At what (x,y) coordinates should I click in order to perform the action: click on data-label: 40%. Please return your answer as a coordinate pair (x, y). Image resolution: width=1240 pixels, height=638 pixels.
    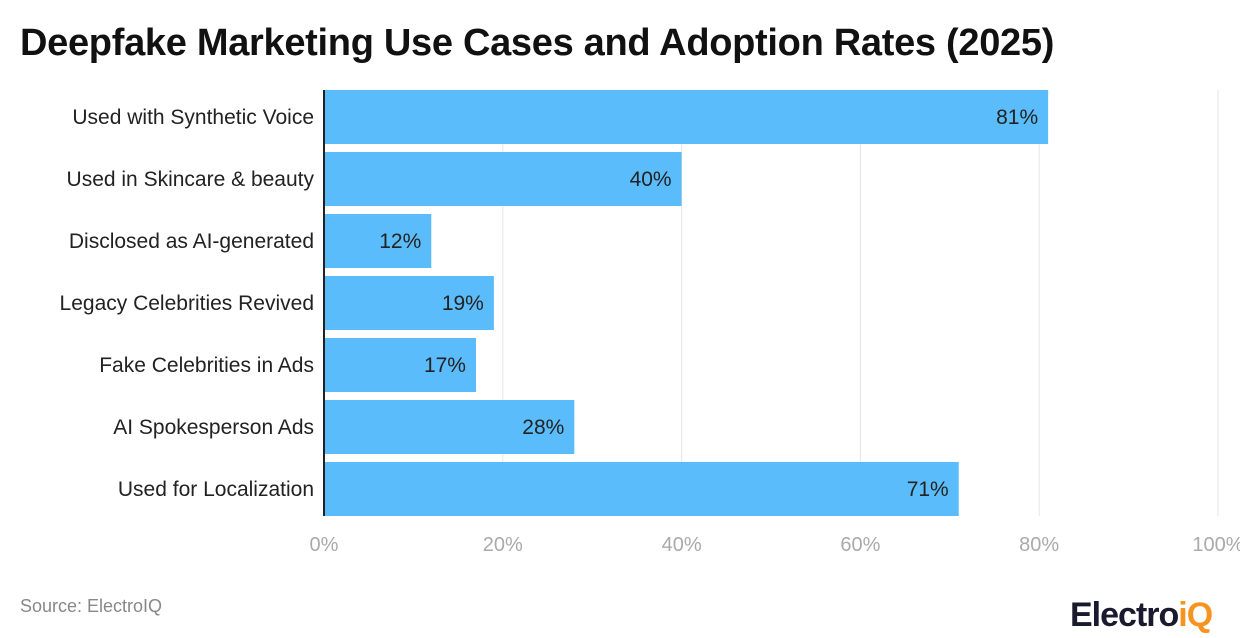
    Looking at the image, I should click on (651, 179).